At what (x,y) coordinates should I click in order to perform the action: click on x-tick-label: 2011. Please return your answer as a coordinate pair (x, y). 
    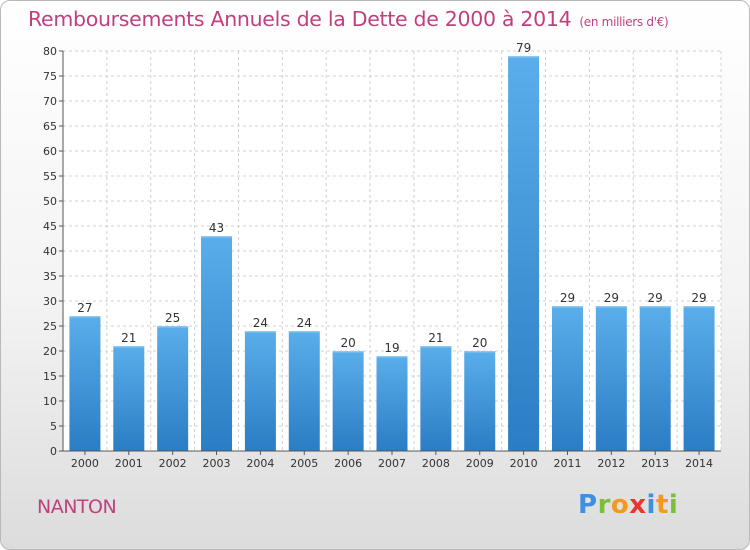
    Looking at the image, I should click on (567, 463).